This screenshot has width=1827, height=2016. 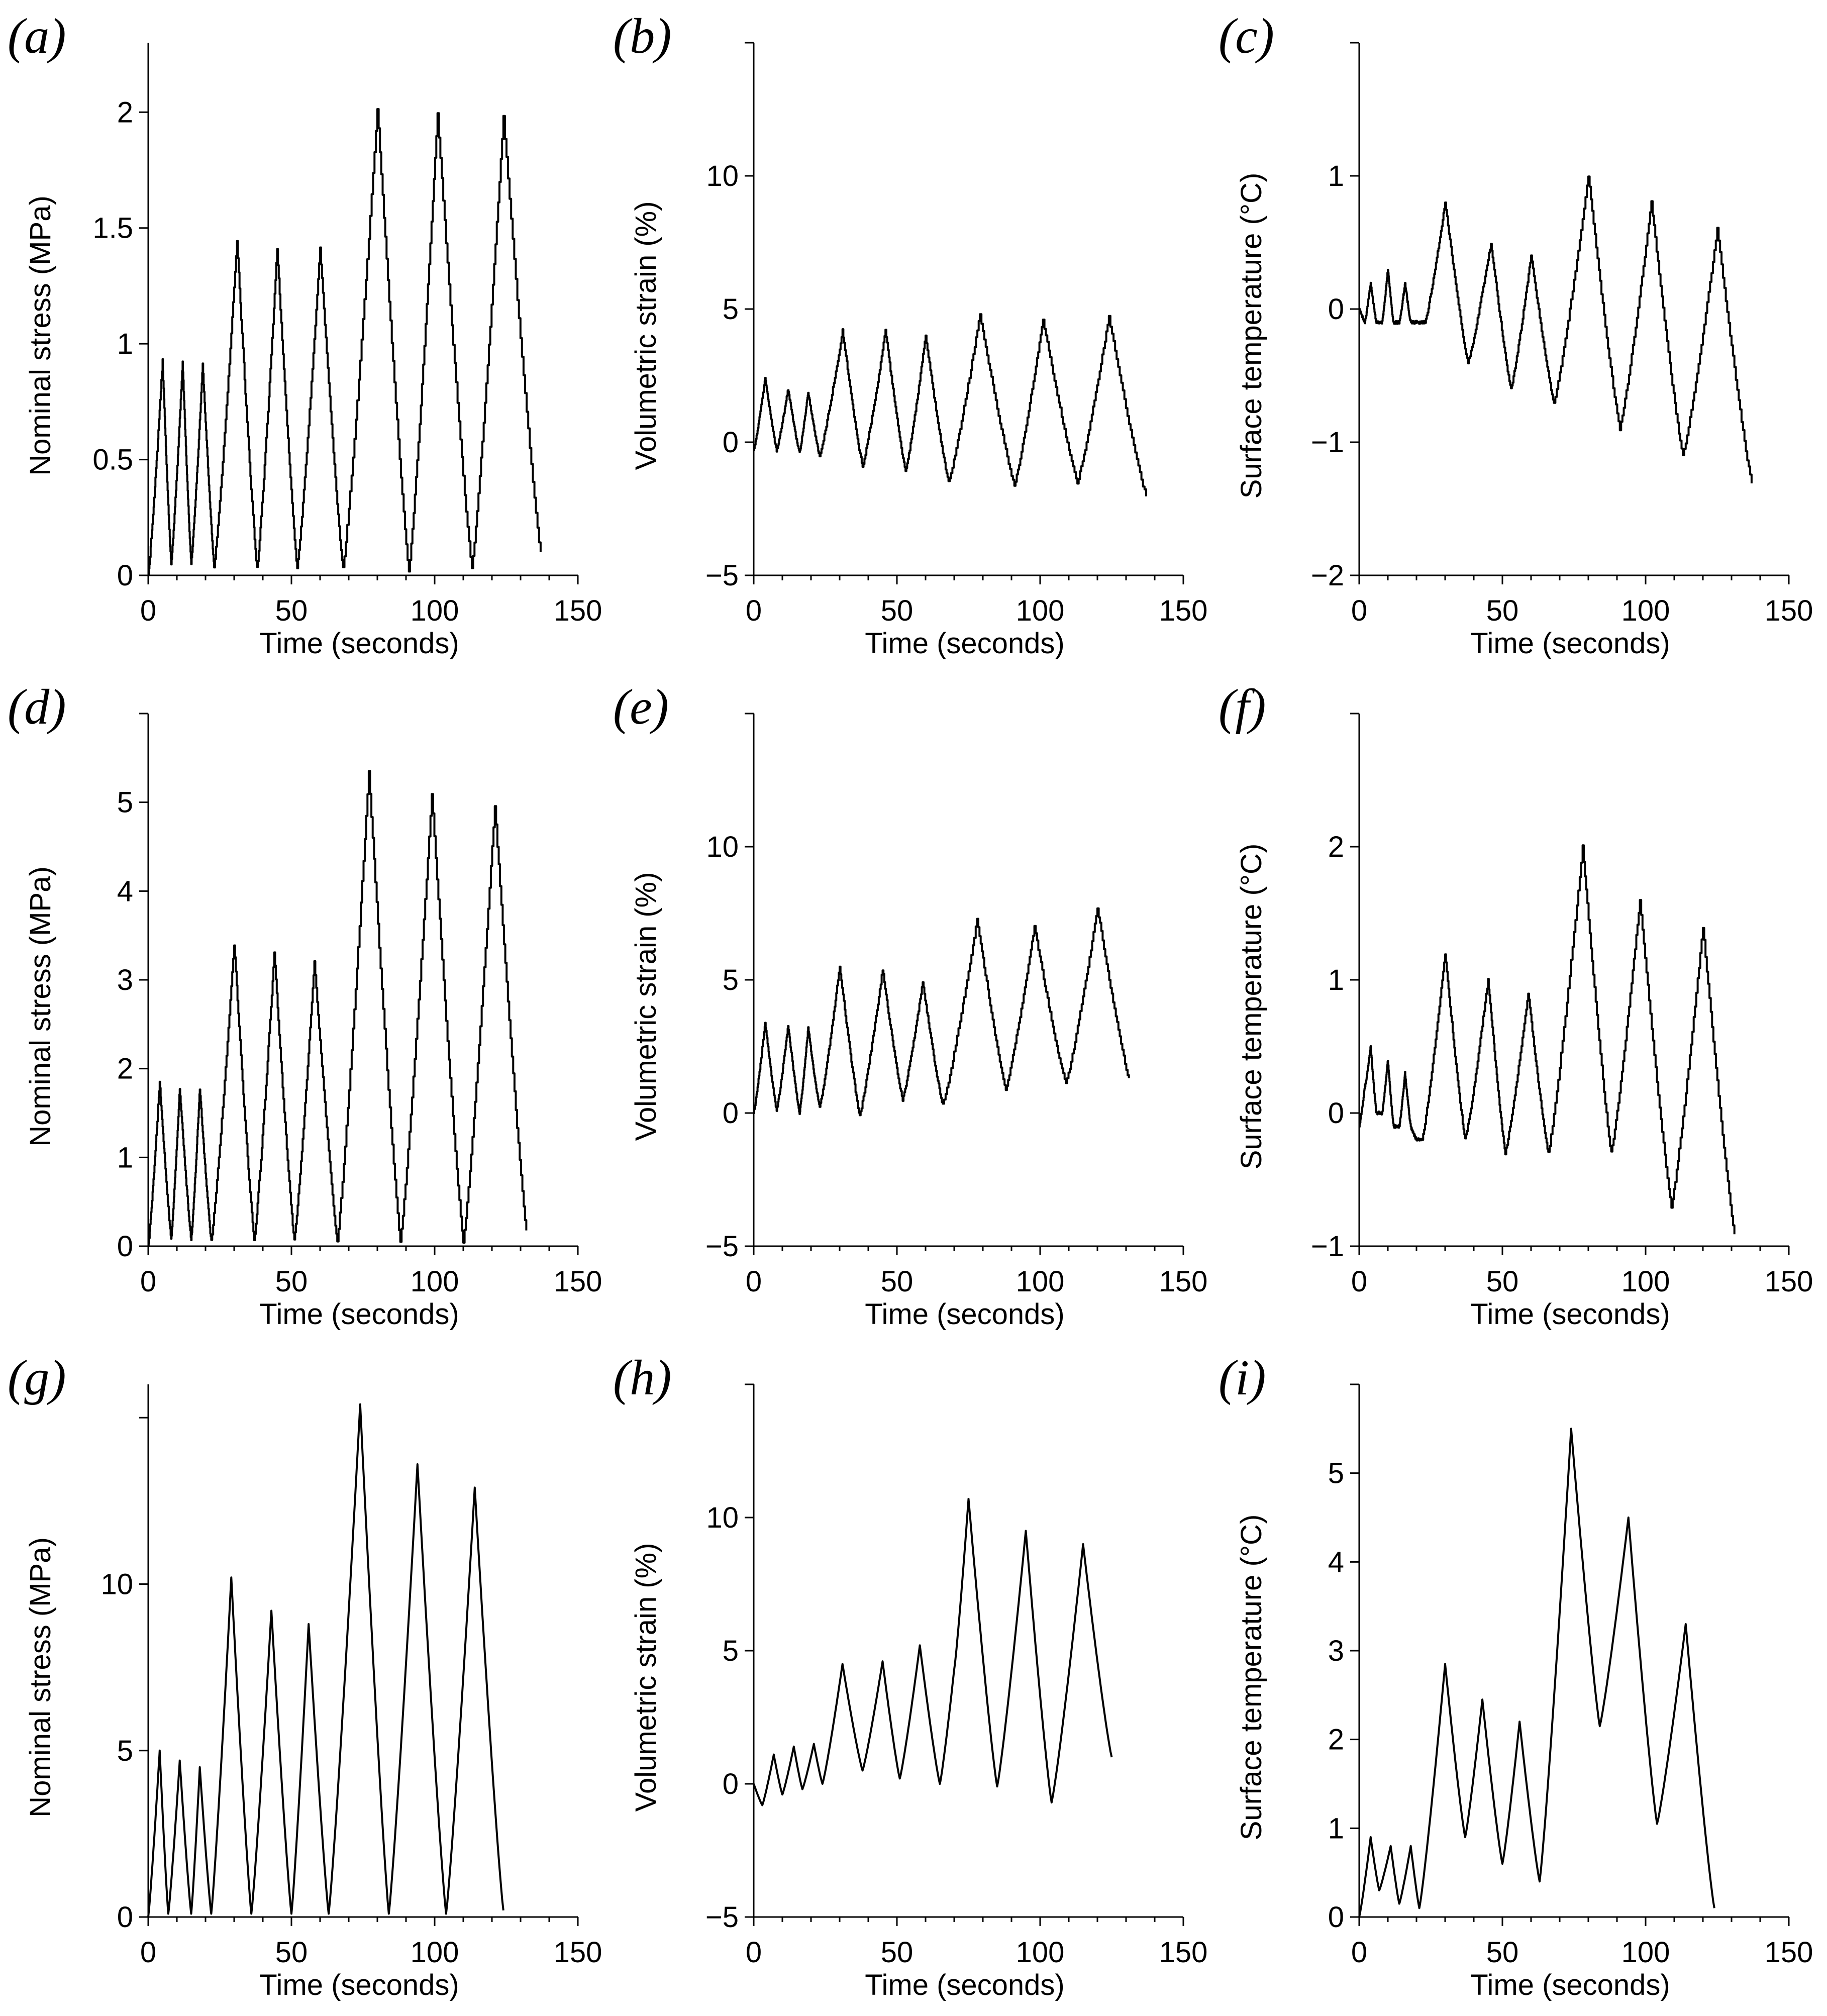 I want to click on y-tick-label: 1.5, so click(x=112, y=229).